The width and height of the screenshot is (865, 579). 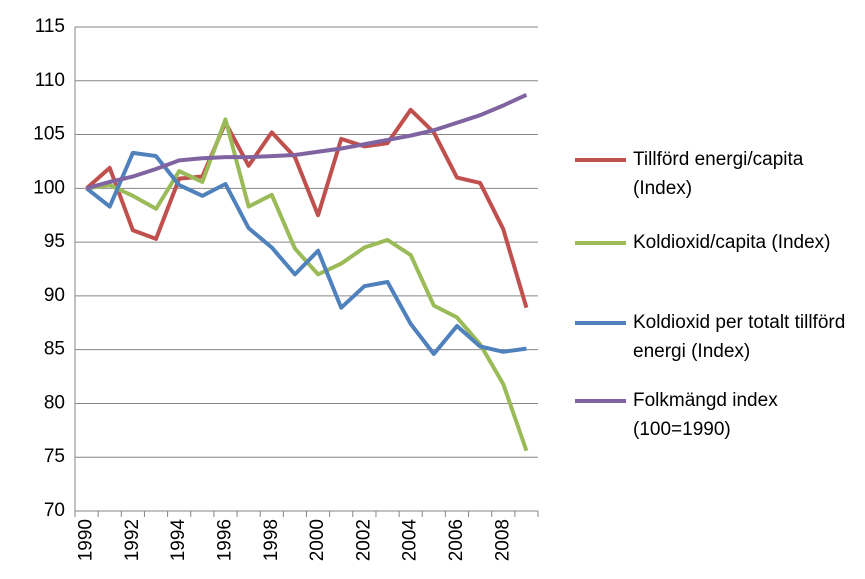 What do you see at coordinates (49, 134) in the screenshot?
I see `y-tick-label: 105` at bounding box center [49, 134].